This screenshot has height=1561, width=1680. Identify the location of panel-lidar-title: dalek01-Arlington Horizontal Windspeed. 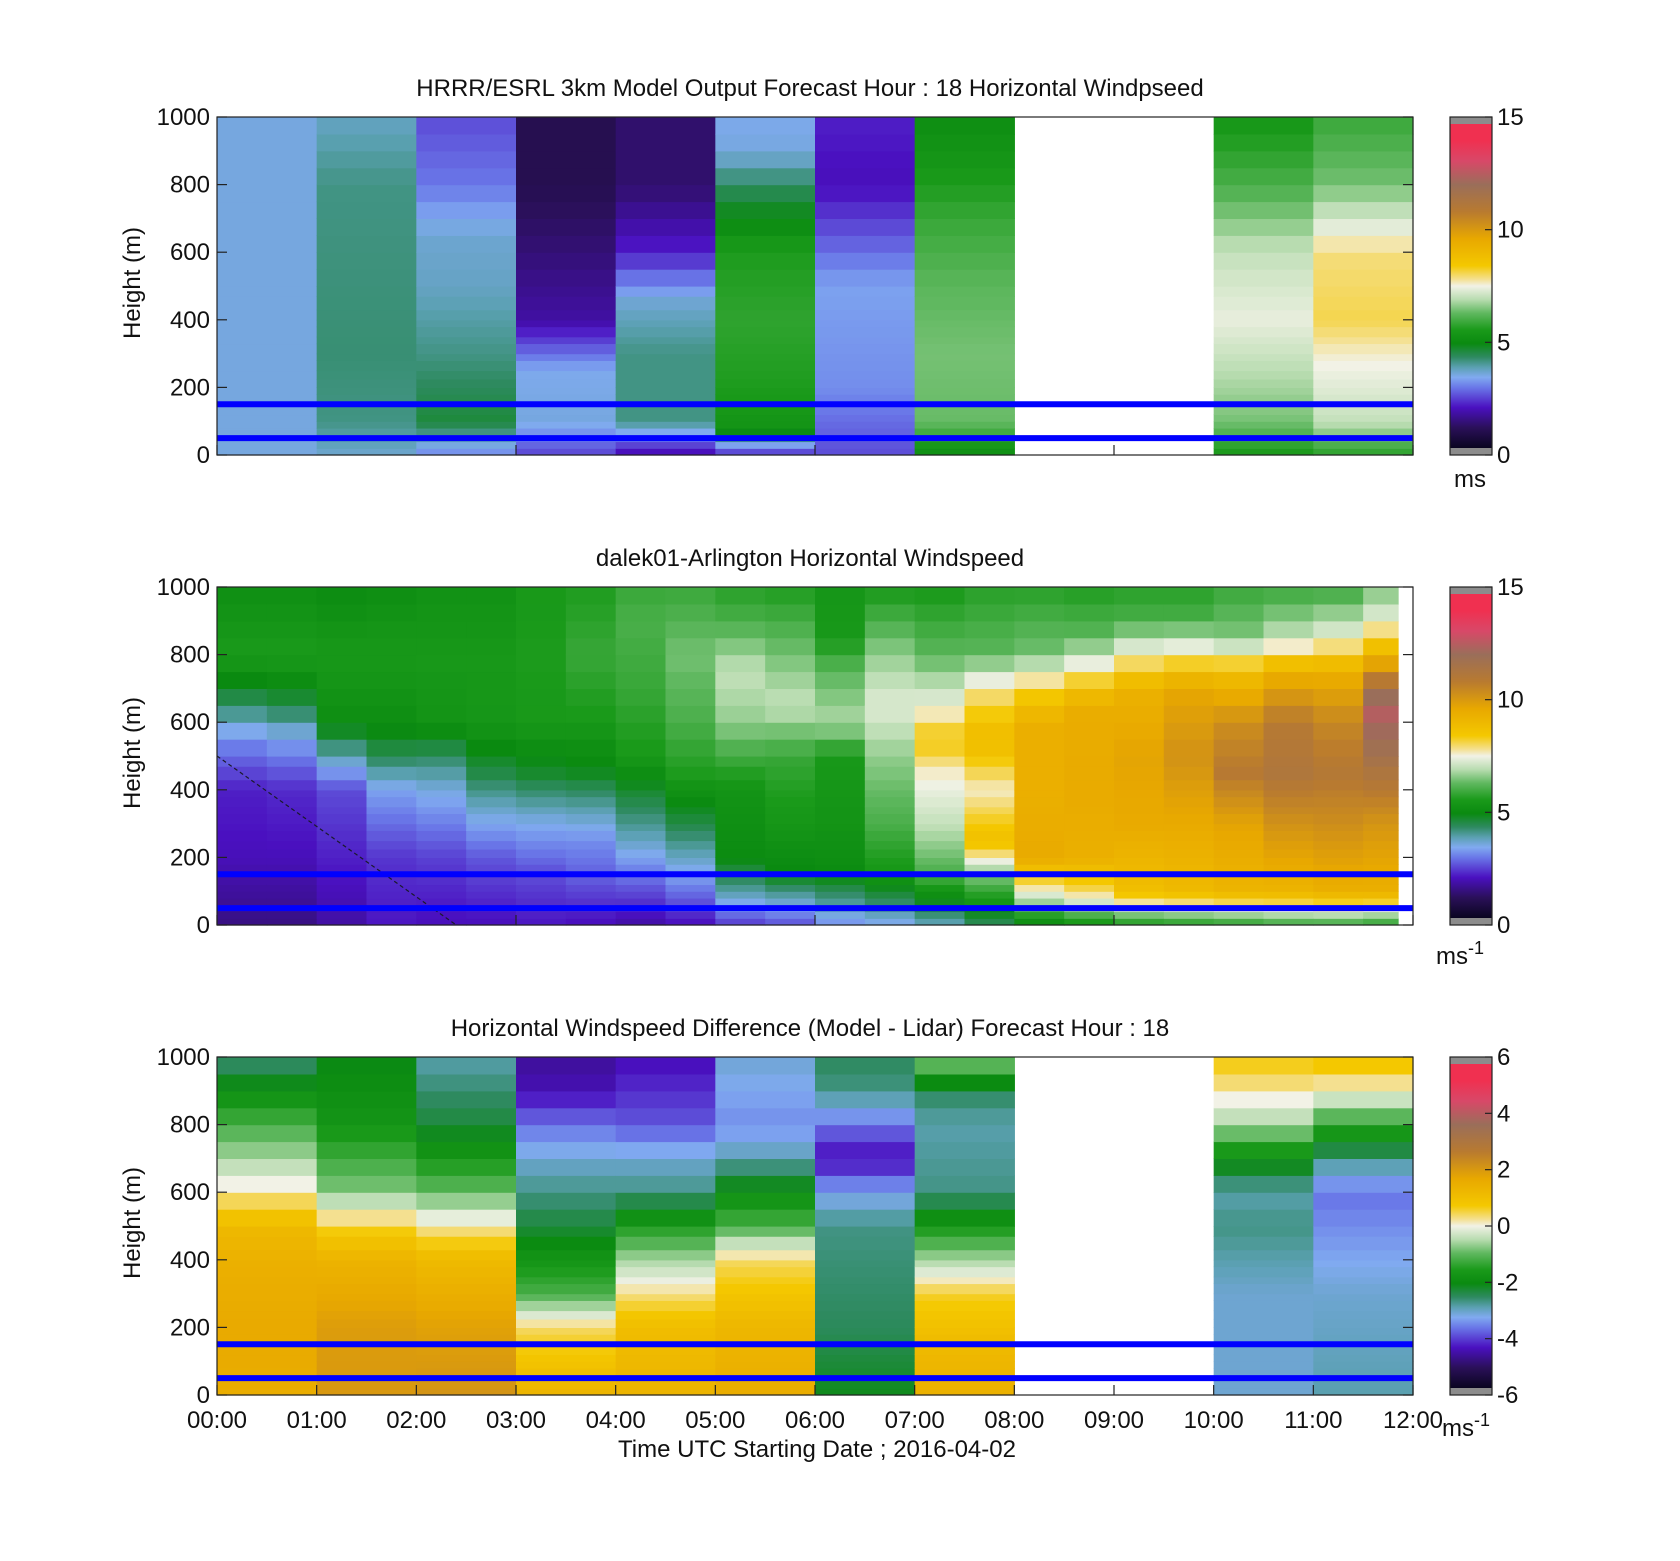
(810, 558).